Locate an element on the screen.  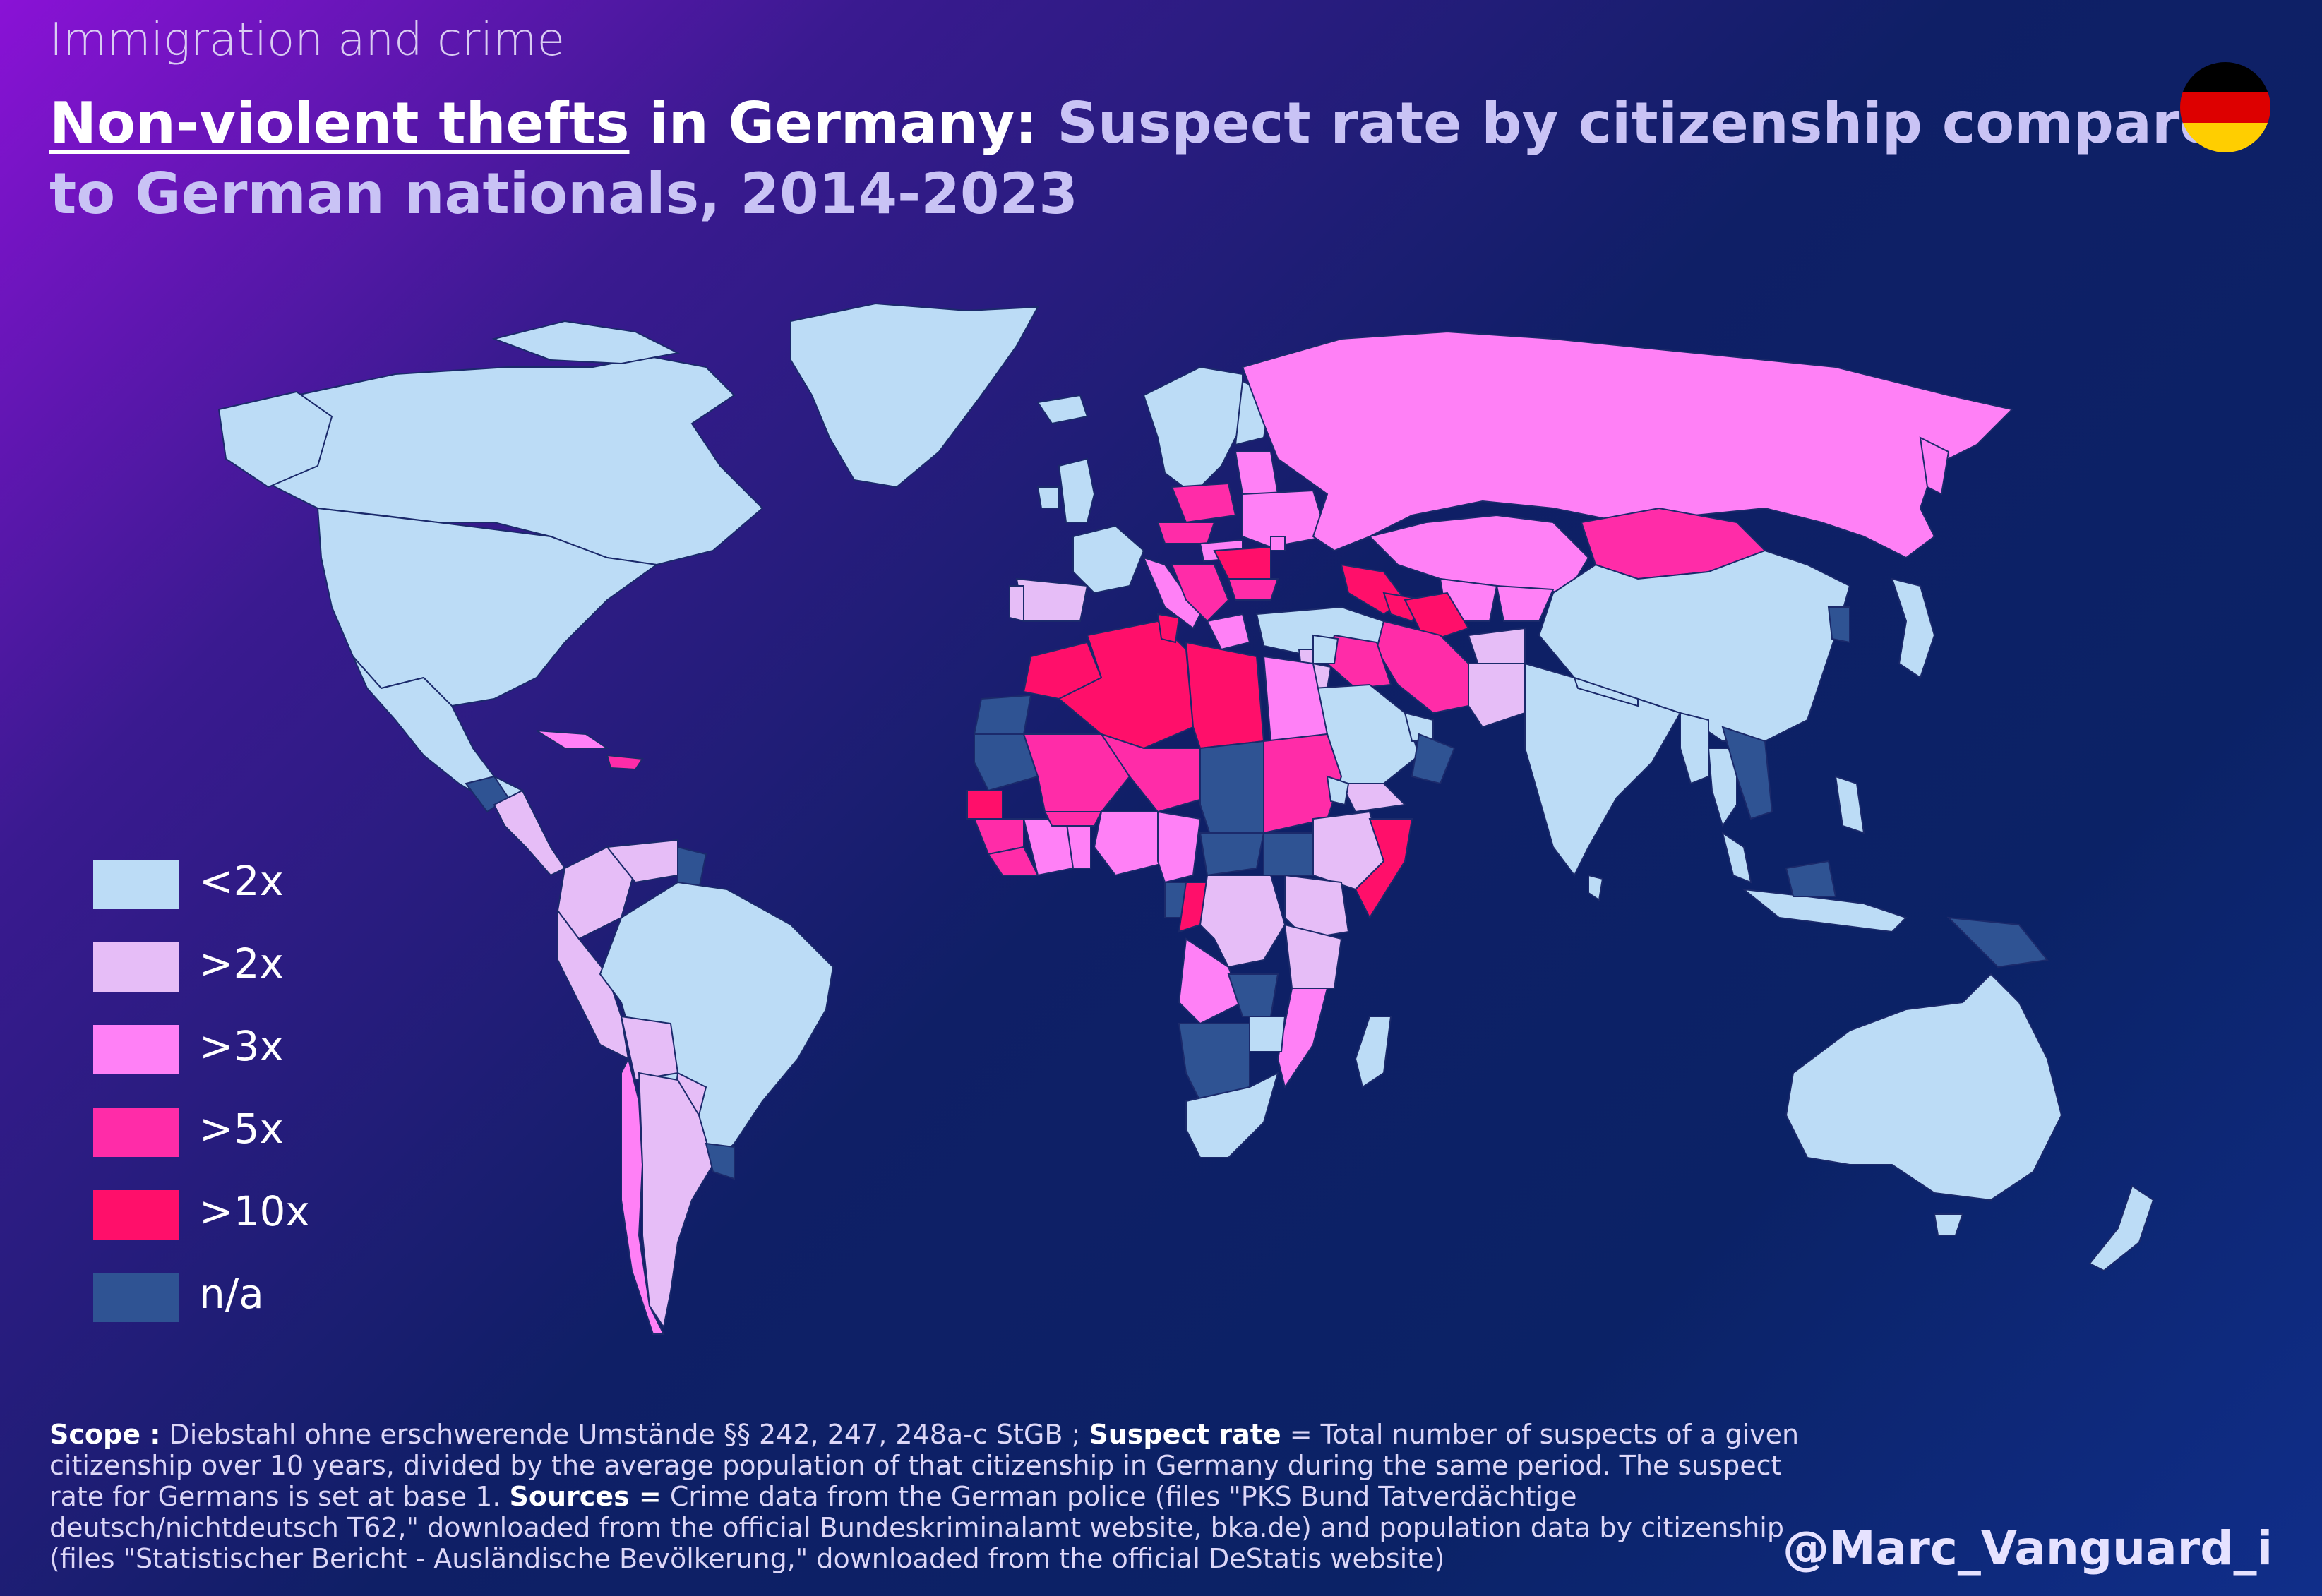
region-portugal is located at coordinates (1016, 604).